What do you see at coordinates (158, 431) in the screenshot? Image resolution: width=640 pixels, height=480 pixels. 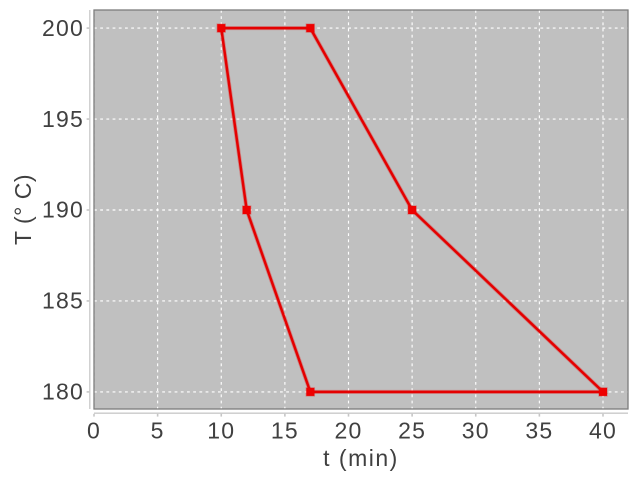 I see `svg-text: 5` at bounding box center [158, 431].